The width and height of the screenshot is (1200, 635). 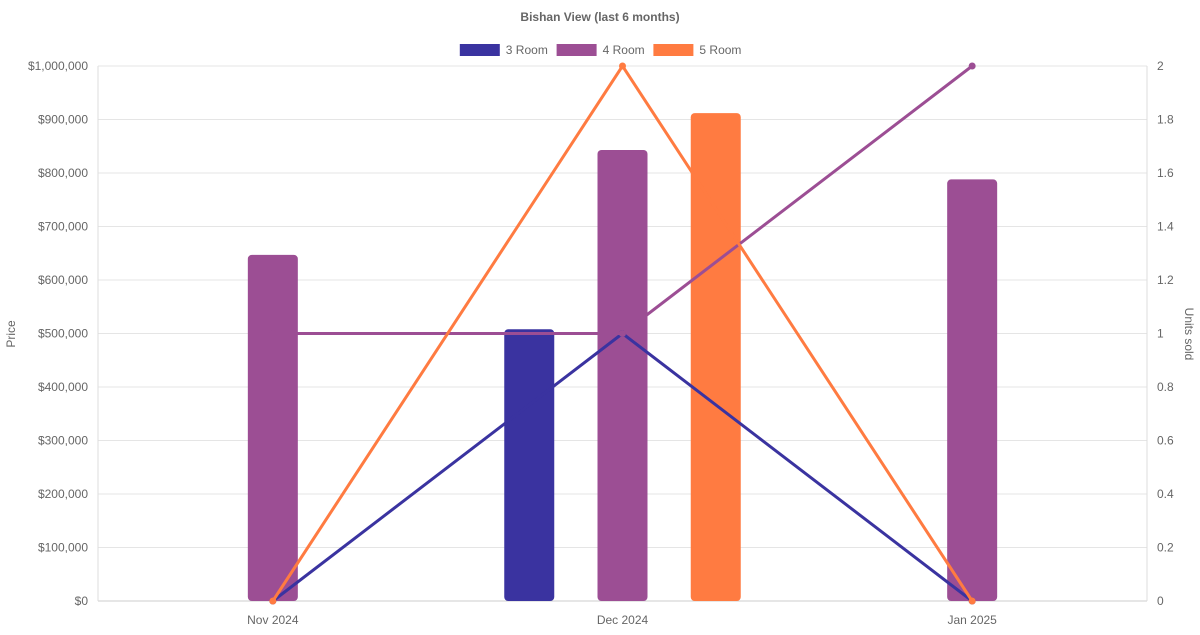 What do you see at coordinates (697, 50) in the screenshot?
I see `legend-item: 5 Room` at bounding box center [697, 50].